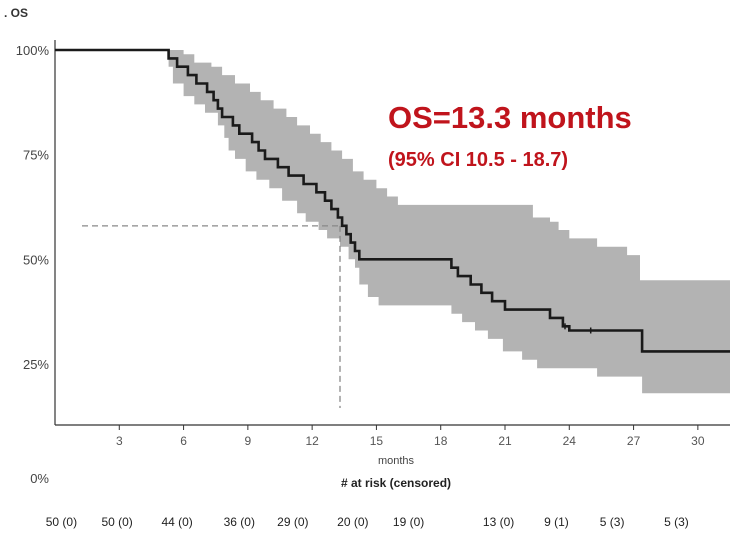 The image size is (730, 537). Describe the element at coordinates (239, 522) in the screenshot. I see `at-risk-value: 36 (0)` at that location.